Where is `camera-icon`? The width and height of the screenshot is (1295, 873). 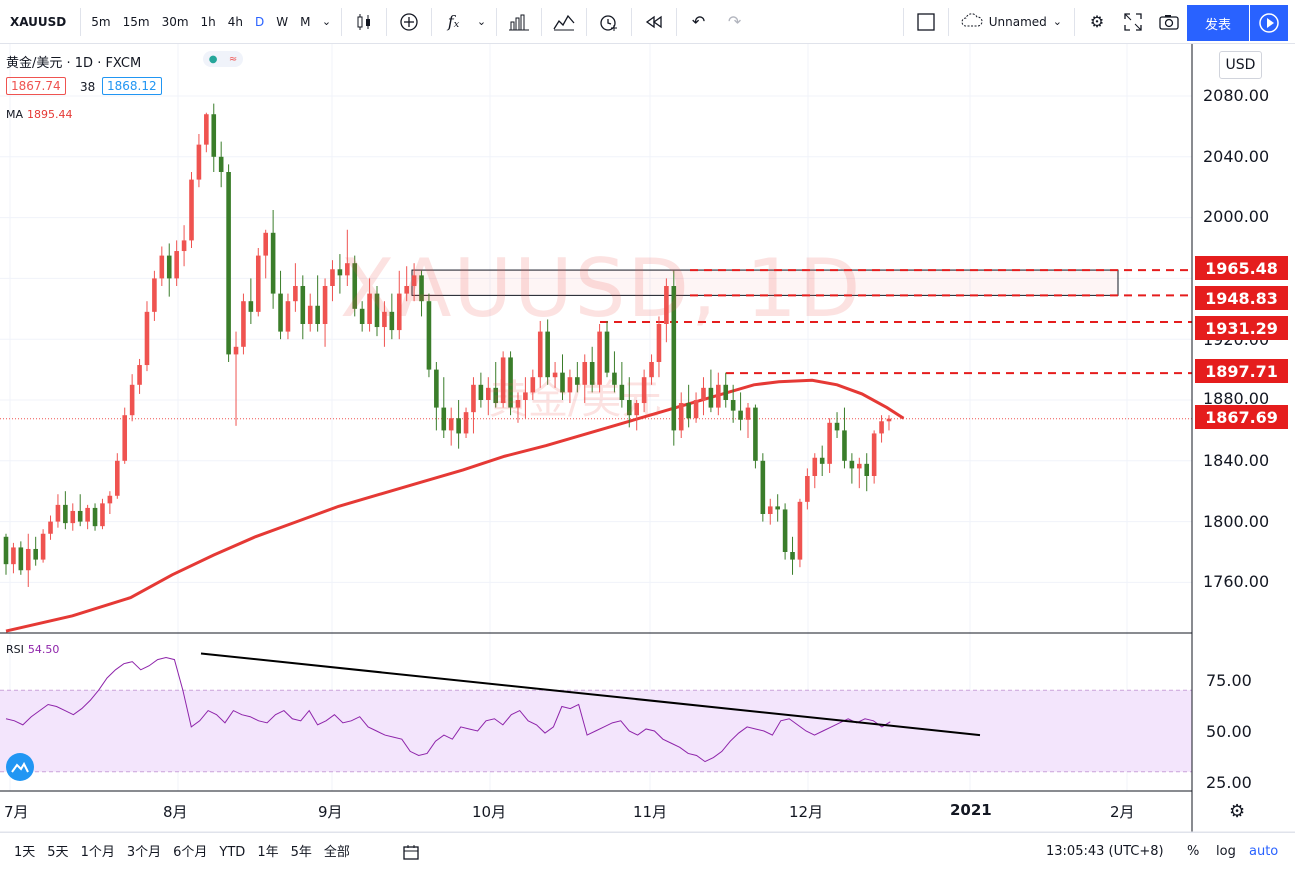 camera-icon is located at coordinates (1169, 22).